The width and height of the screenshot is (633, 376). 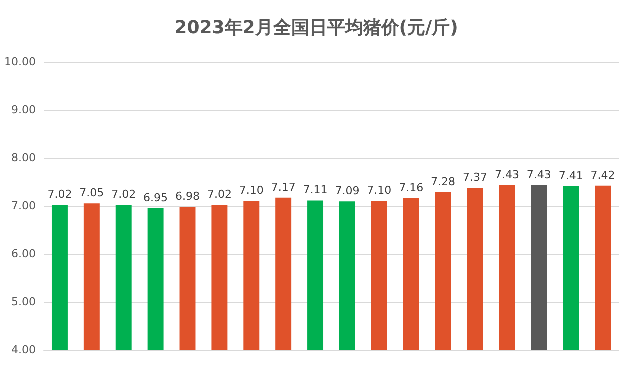 I want to click on data-label: 7.41, so click(x=571, y=175).